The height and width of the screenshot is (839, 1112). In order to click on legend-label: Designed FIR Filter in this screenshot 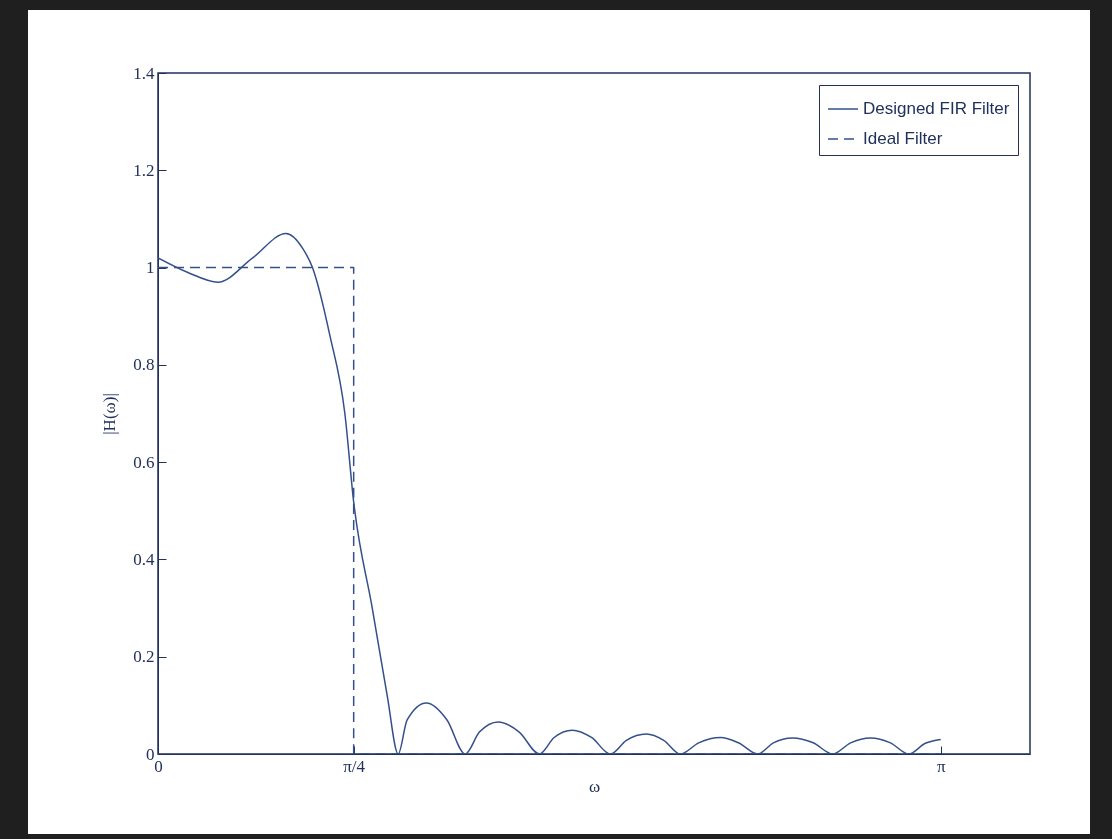, I will do `click(936, 108)`.